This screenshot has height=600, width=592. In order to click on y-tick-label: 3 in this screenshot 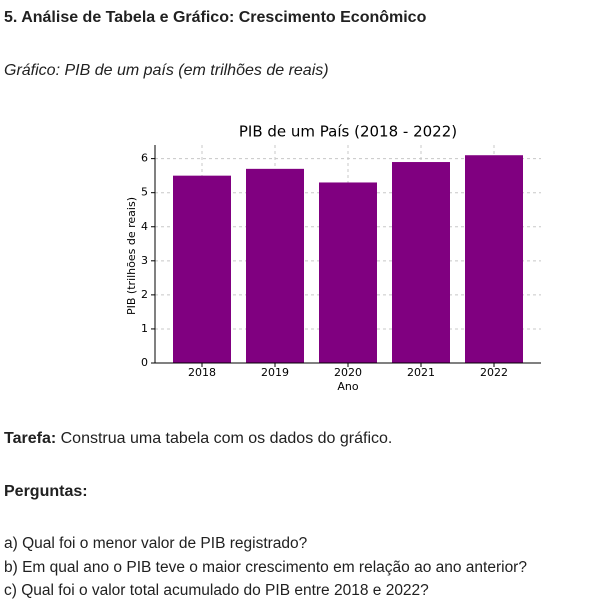, I will do `click(144, 260)`.